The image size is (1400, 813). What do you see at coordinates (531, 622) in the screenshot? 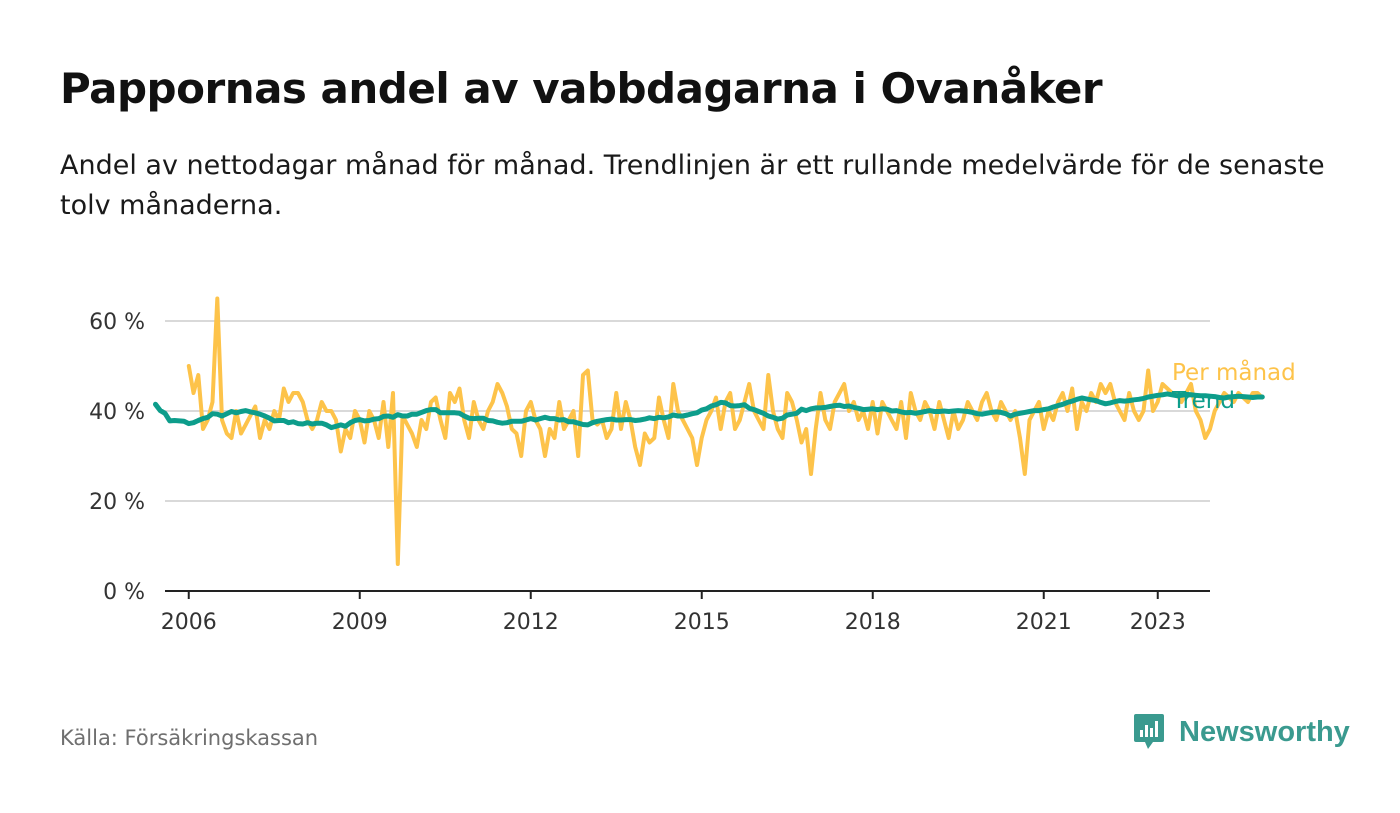
I see `x-tick-label: 2012` at bounding box center [531, 622].